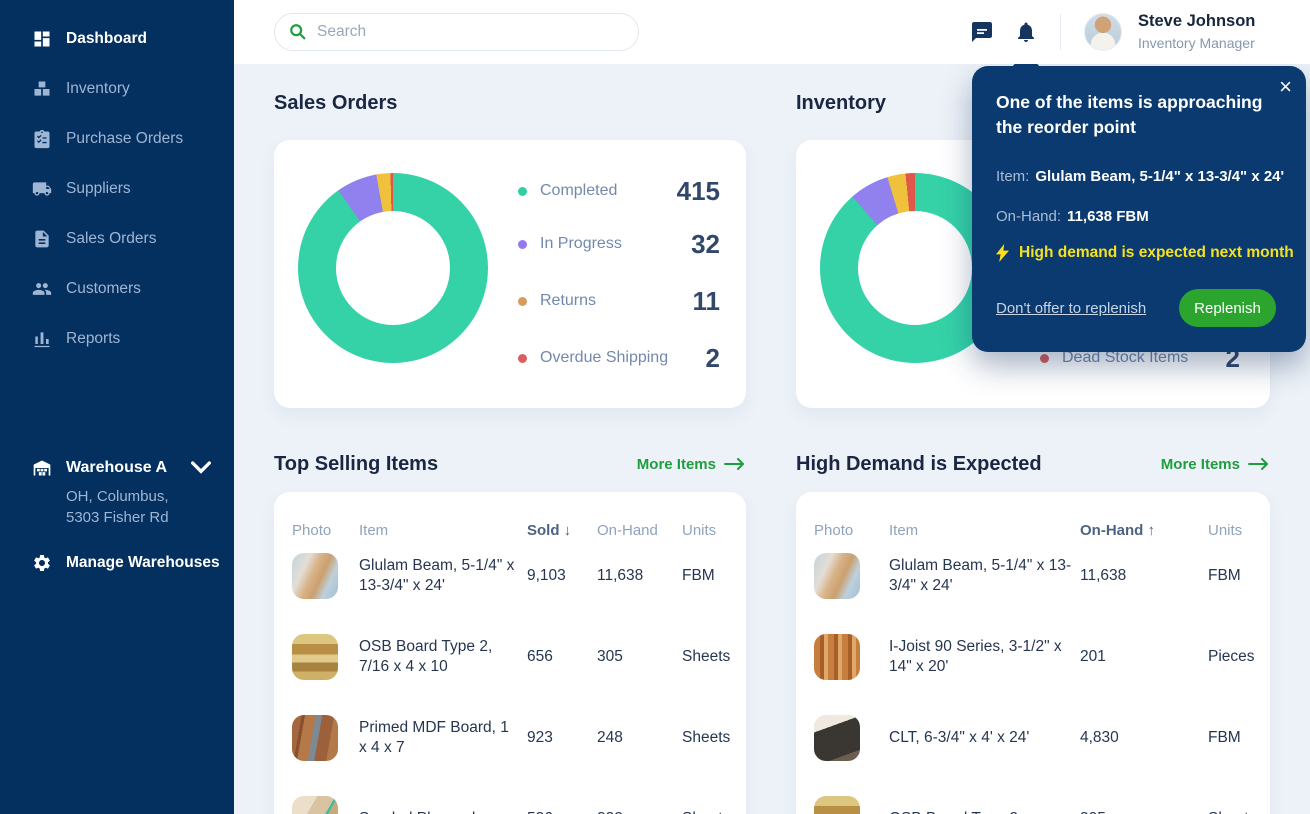 This screenshot has width=1310, height=814. Describe the element at coordinates (772, 32) in the screenshot. I see `topbar: Steve Johnson Inventory Manager` at that location.